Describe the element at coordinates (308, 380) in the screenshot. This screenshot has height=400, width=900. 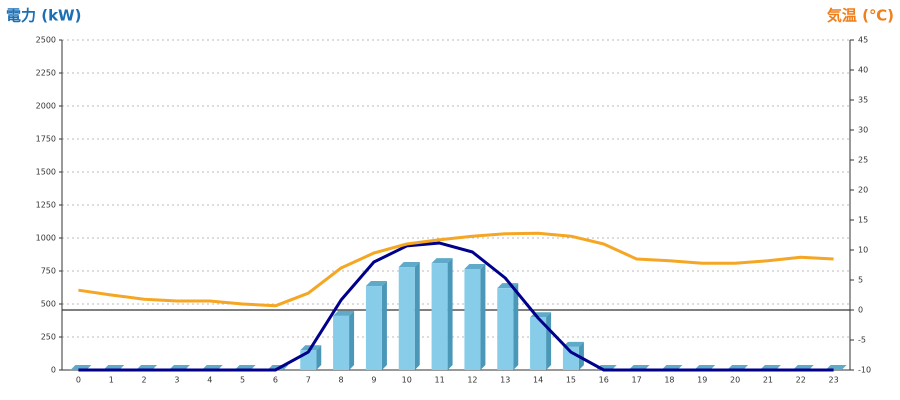
I see `x-tick-label: 7` at that location.